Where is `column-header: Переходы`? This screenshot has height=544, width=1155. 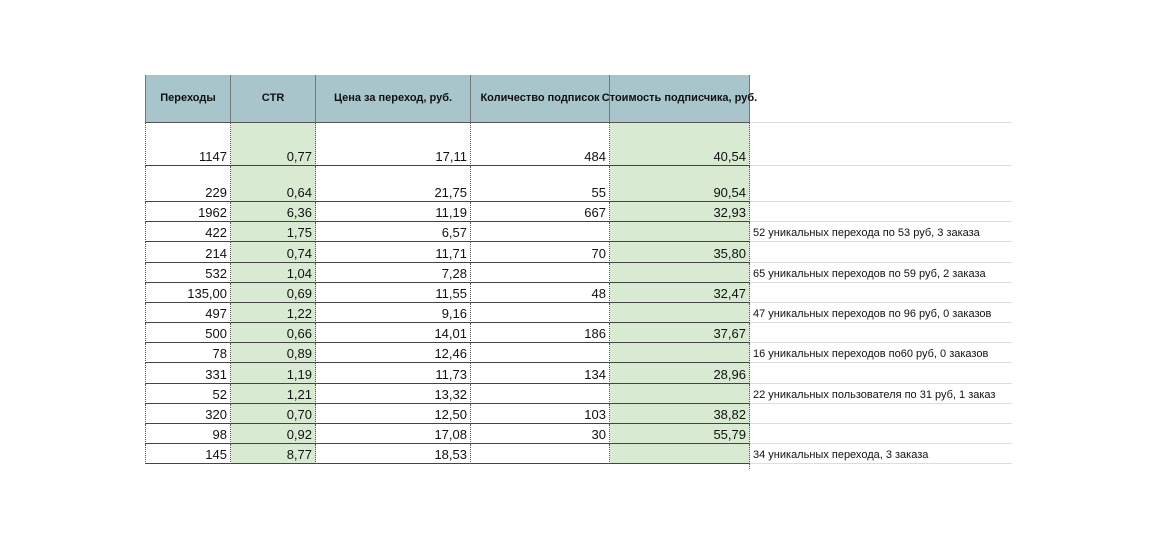 column-header: Переходы is located at coordinates (188, 99).